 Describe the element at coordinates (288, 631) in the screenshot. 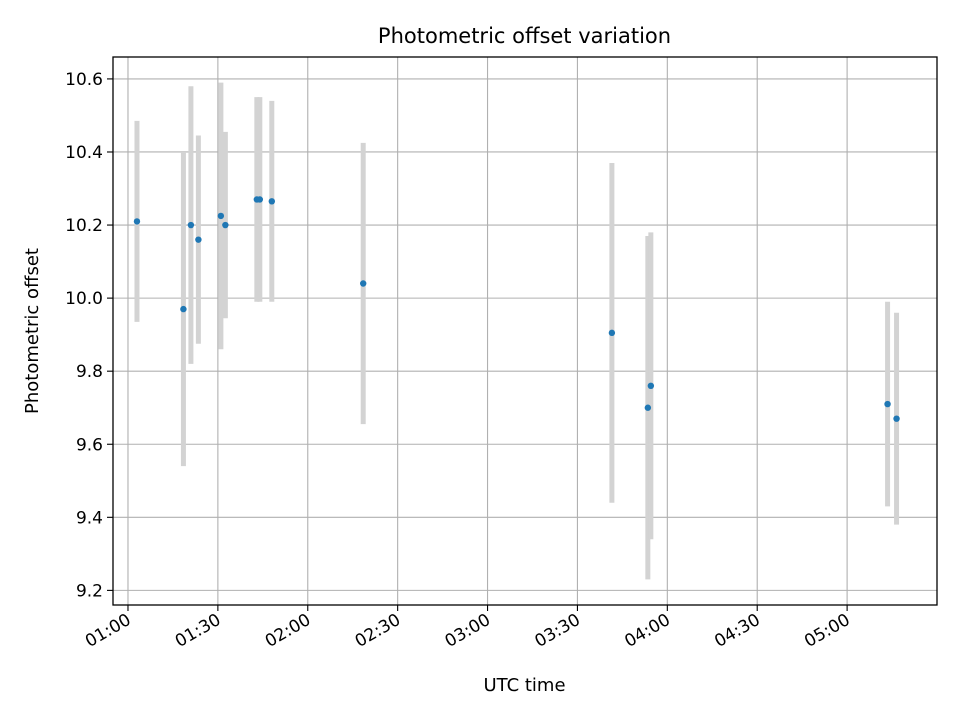

I see `x-tick-label: 02:00` at that location.